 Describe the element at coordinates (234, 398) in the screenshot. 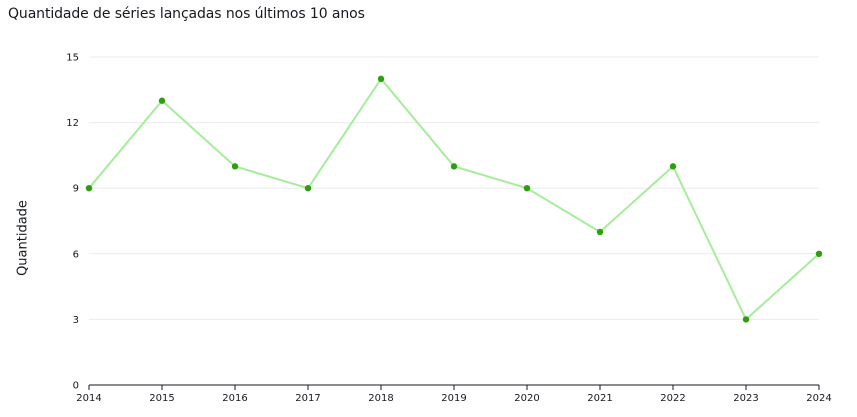

I see `x-tick-label: 2016` at that location.